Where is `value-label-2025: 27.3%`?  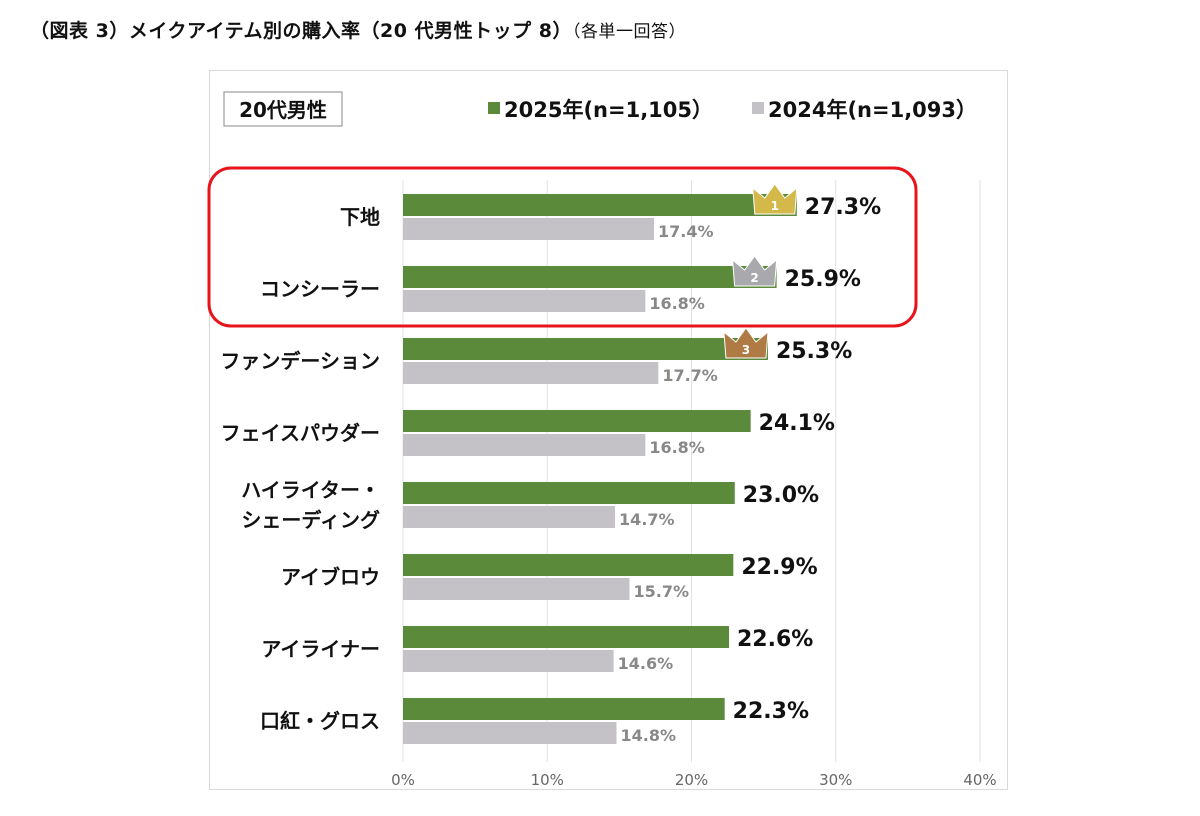 value-label-2025: 27.3% is located at coordinates (843, 207).